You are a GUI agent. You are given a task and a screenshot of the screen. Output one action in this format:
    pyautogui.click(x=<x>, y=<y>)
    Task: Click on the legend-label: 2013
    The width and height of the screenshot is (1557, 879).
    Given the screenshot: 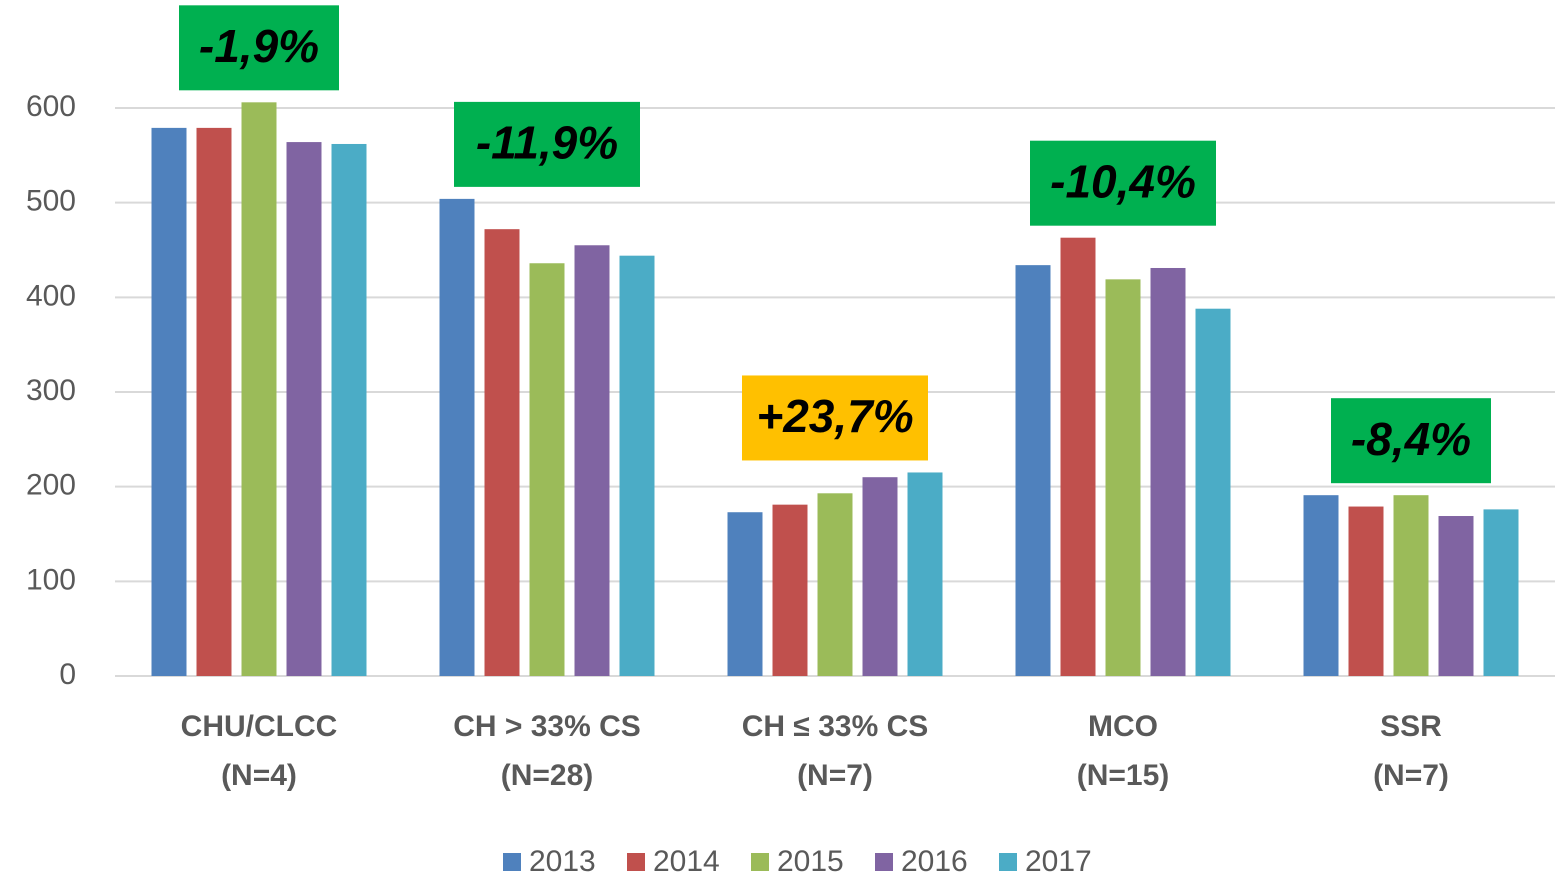 What is the action you would take?
    pyautogui.click(x=562, y=861)
    